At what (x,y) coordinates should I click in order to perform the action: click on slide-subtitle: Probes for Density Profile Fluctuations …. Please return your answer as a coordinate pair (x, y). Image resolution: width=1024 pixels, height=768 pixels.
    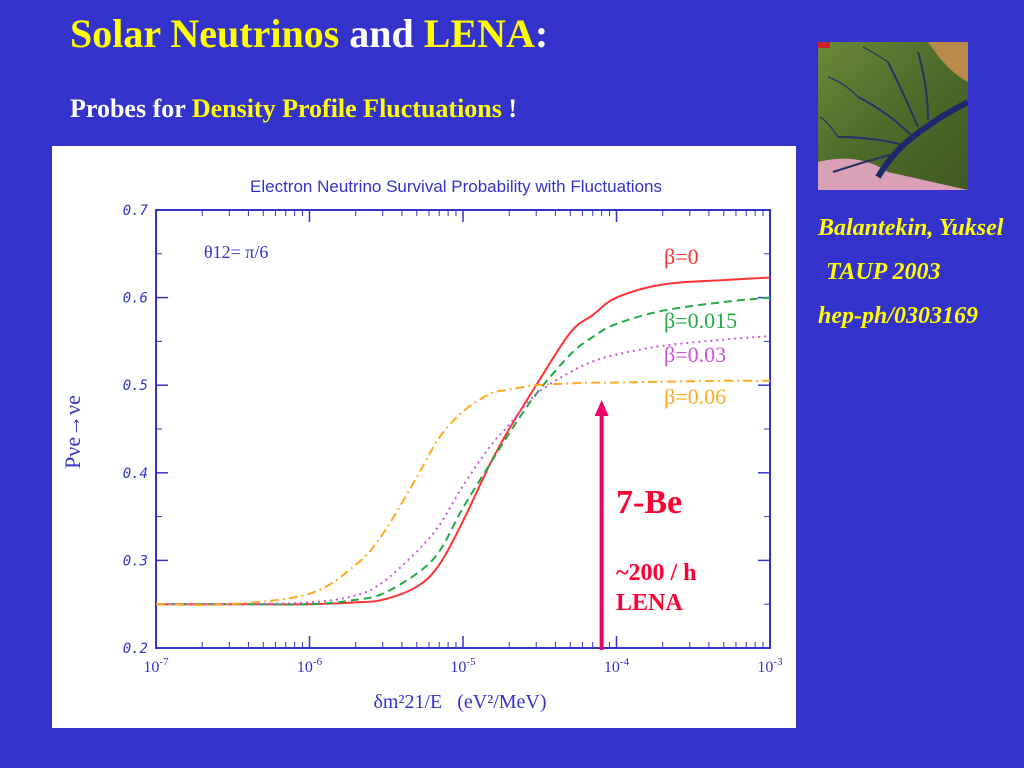
    Looking at the image, I should click on (293, 109).